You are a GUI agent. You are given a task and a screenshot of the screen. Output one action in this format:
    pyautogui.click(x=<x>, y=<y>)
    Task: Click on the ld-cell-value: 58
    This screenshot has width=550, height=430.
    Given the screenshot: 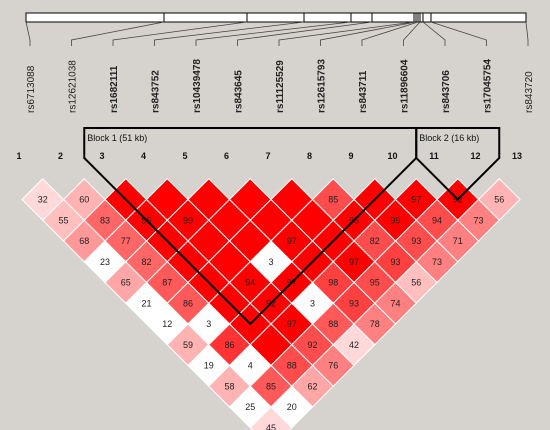 What is the action you would take?
    pyautogui.click(x=229, y=386)
    